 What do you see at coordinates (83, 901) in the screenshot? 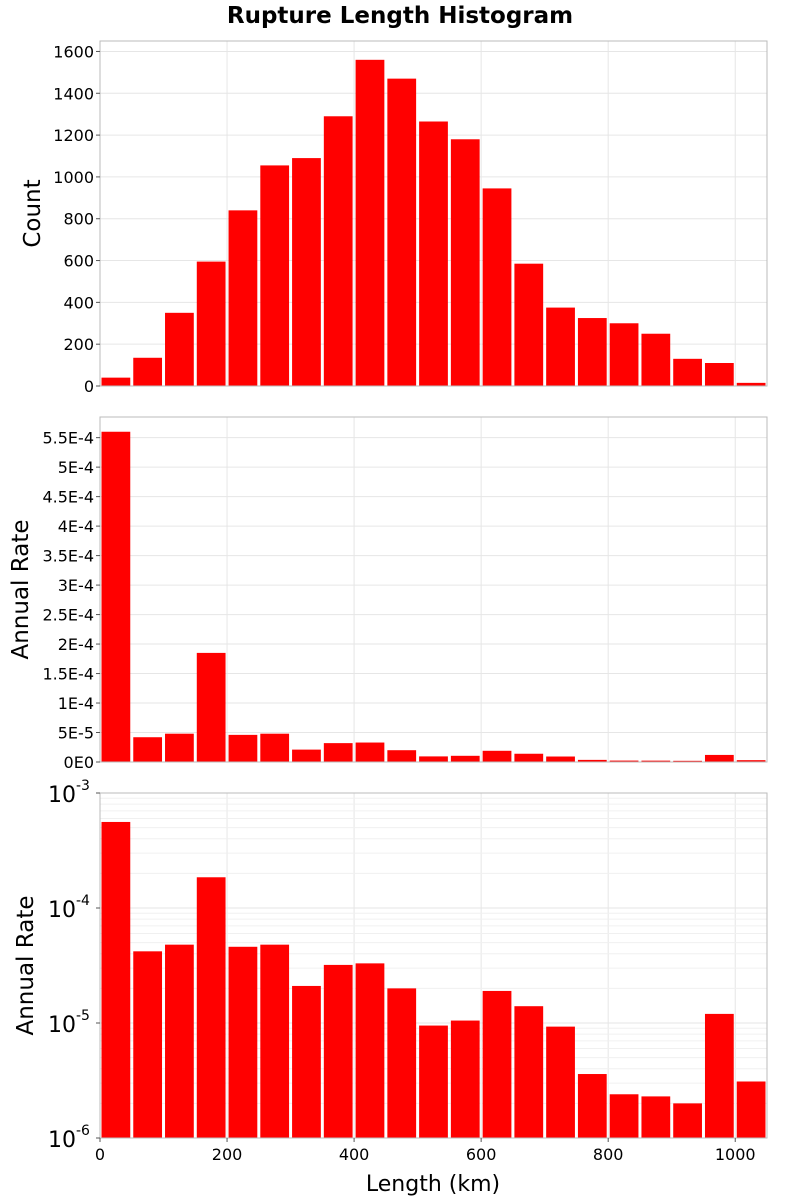
I see `y-tick-exponent: -4` at bounding box center [83, 901].